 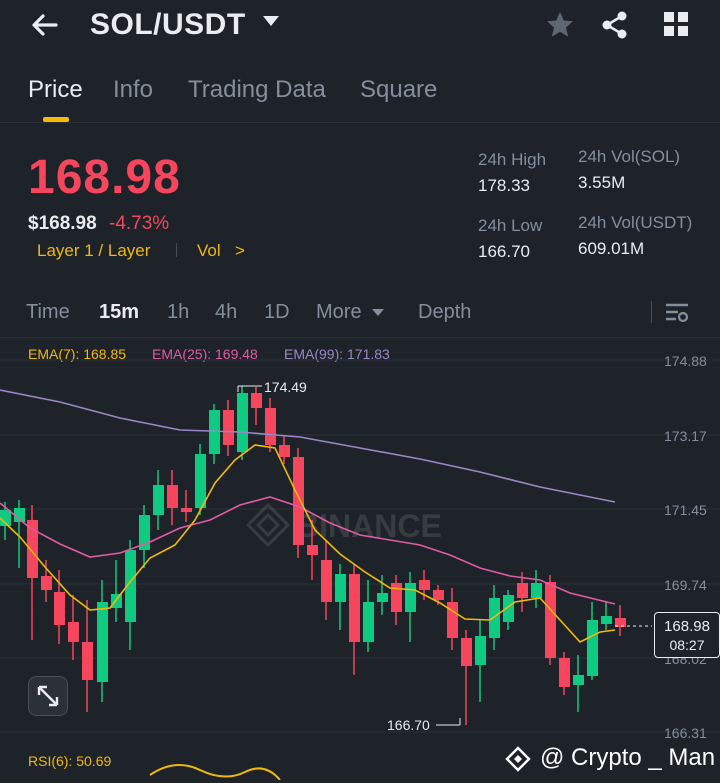 What do you see at coordinates (676, 24) in the screenshot?
I see `grid-icon` at bounding box center [676, 24].